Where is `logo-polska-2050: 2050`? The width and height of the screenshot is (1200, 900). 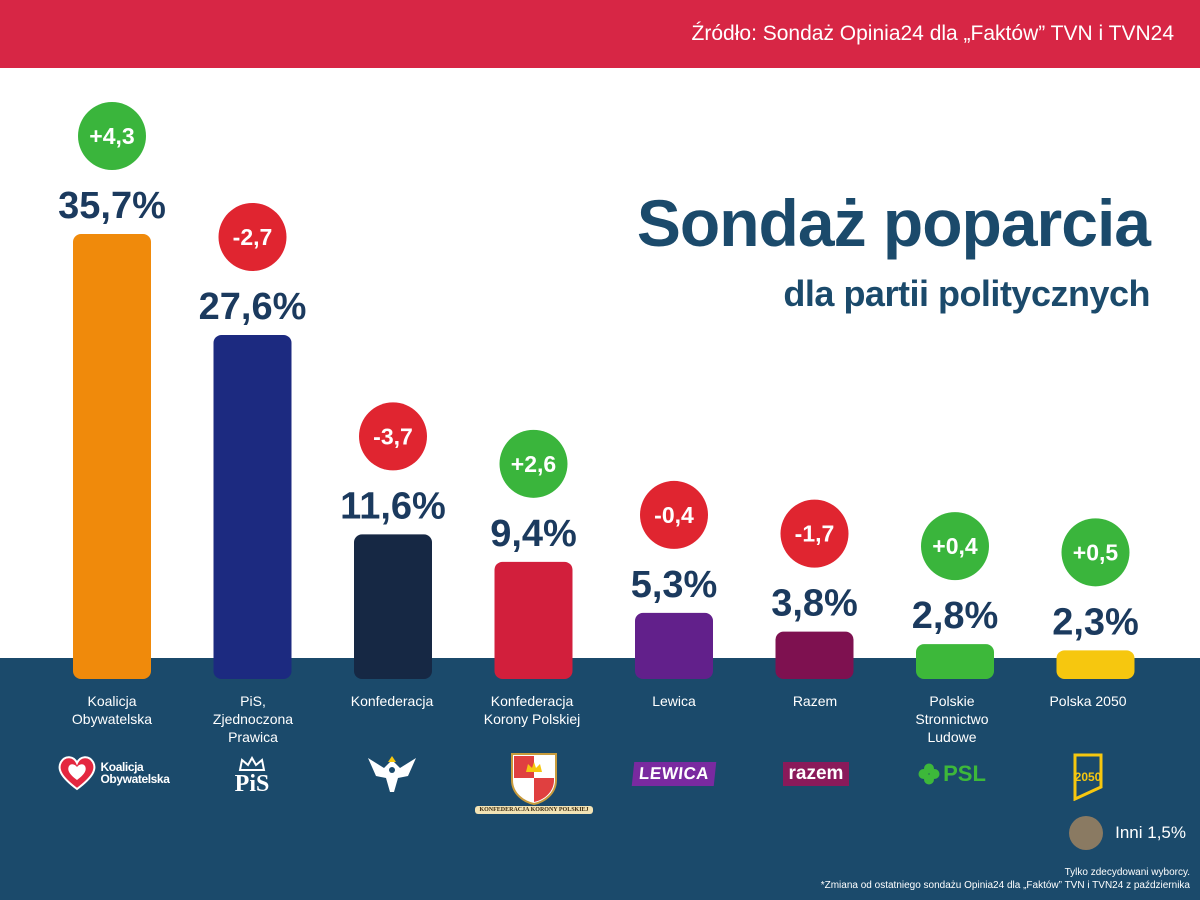
logo-polska-2050: 2050 is located at coordinates (1088, 776).